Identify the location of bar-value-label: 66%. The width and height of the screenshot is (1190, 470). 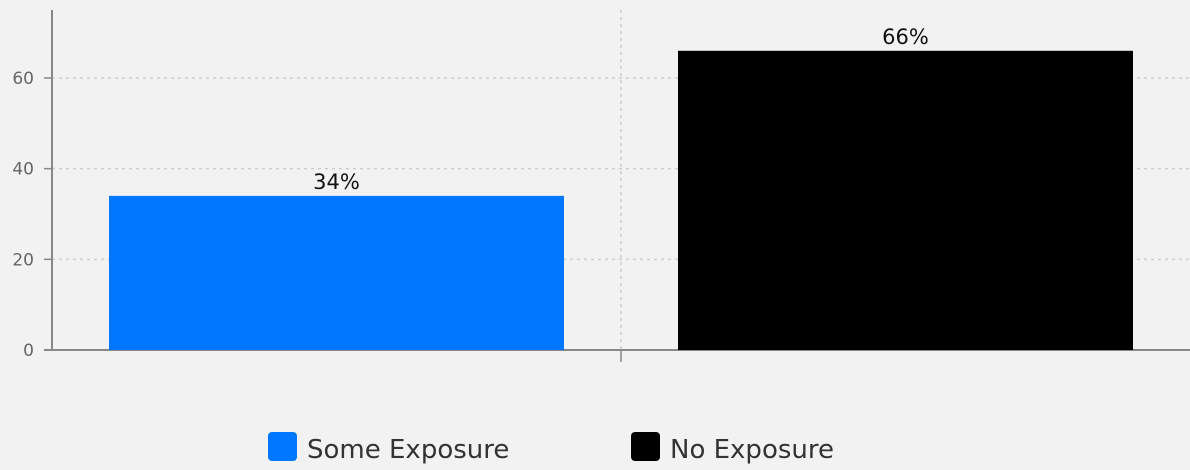
(905, 37).